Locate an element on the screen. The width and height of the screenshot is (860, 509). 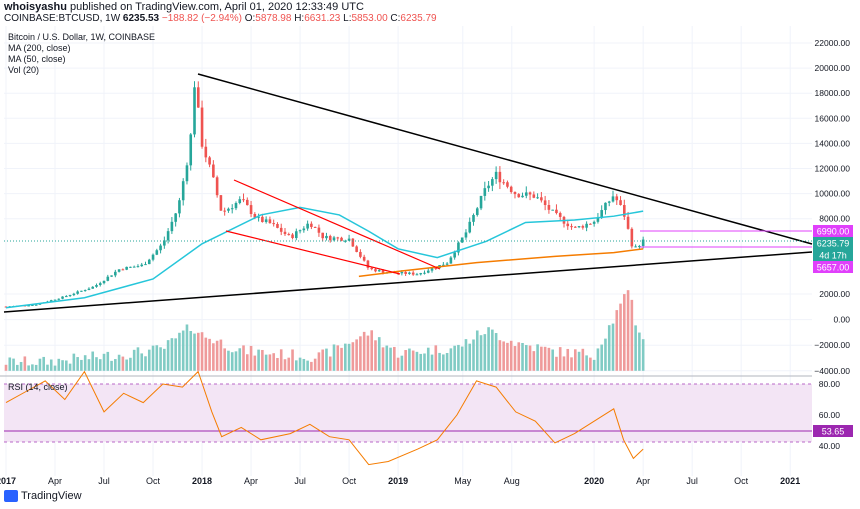
price-tick-label: 14000.00 is located at coordinates (833, 143).